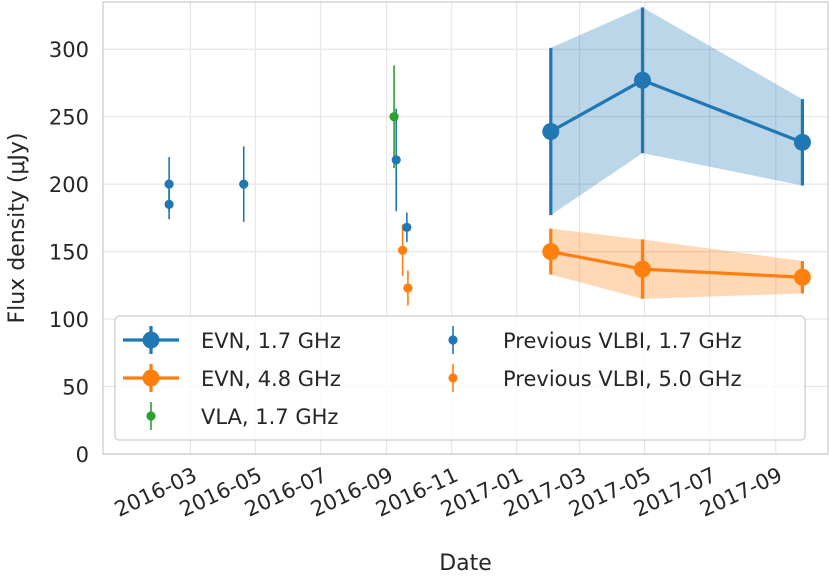  Describe the element at coordinates (622, 341) in the screenshot. I see `legend-label: Previous VLBI, 1.7 GHz` at that location.